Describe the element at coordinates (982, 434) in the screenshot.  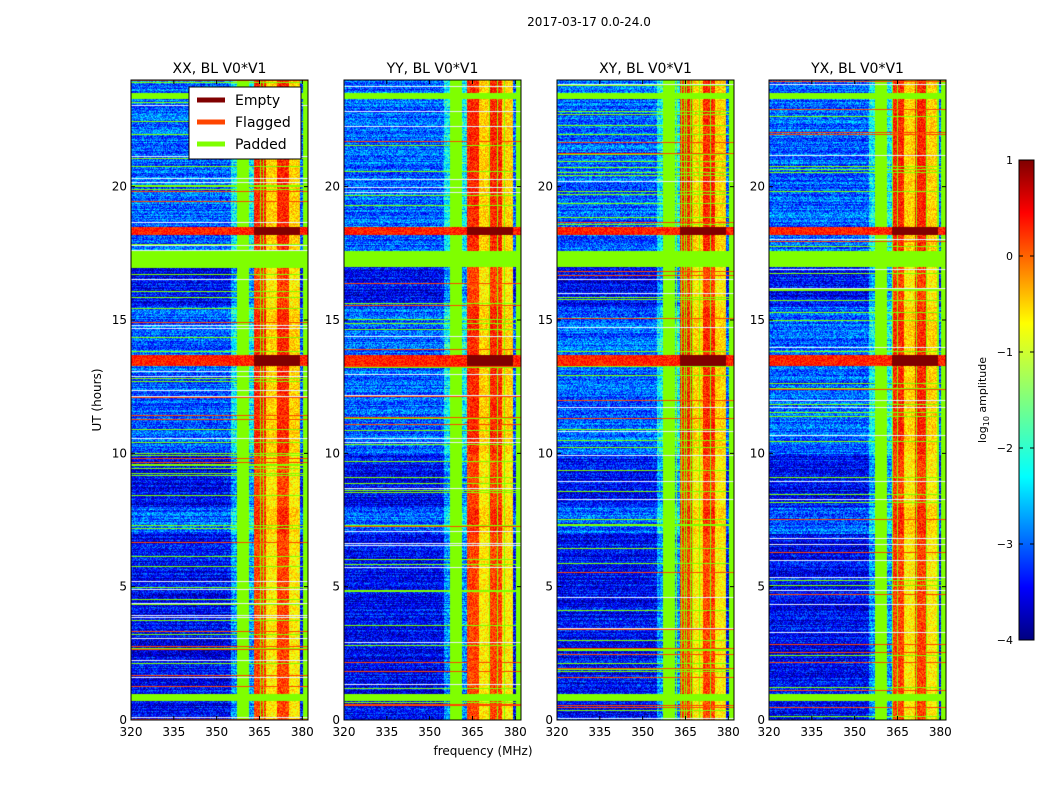
I see `colorbar-label-base: log` at that location.